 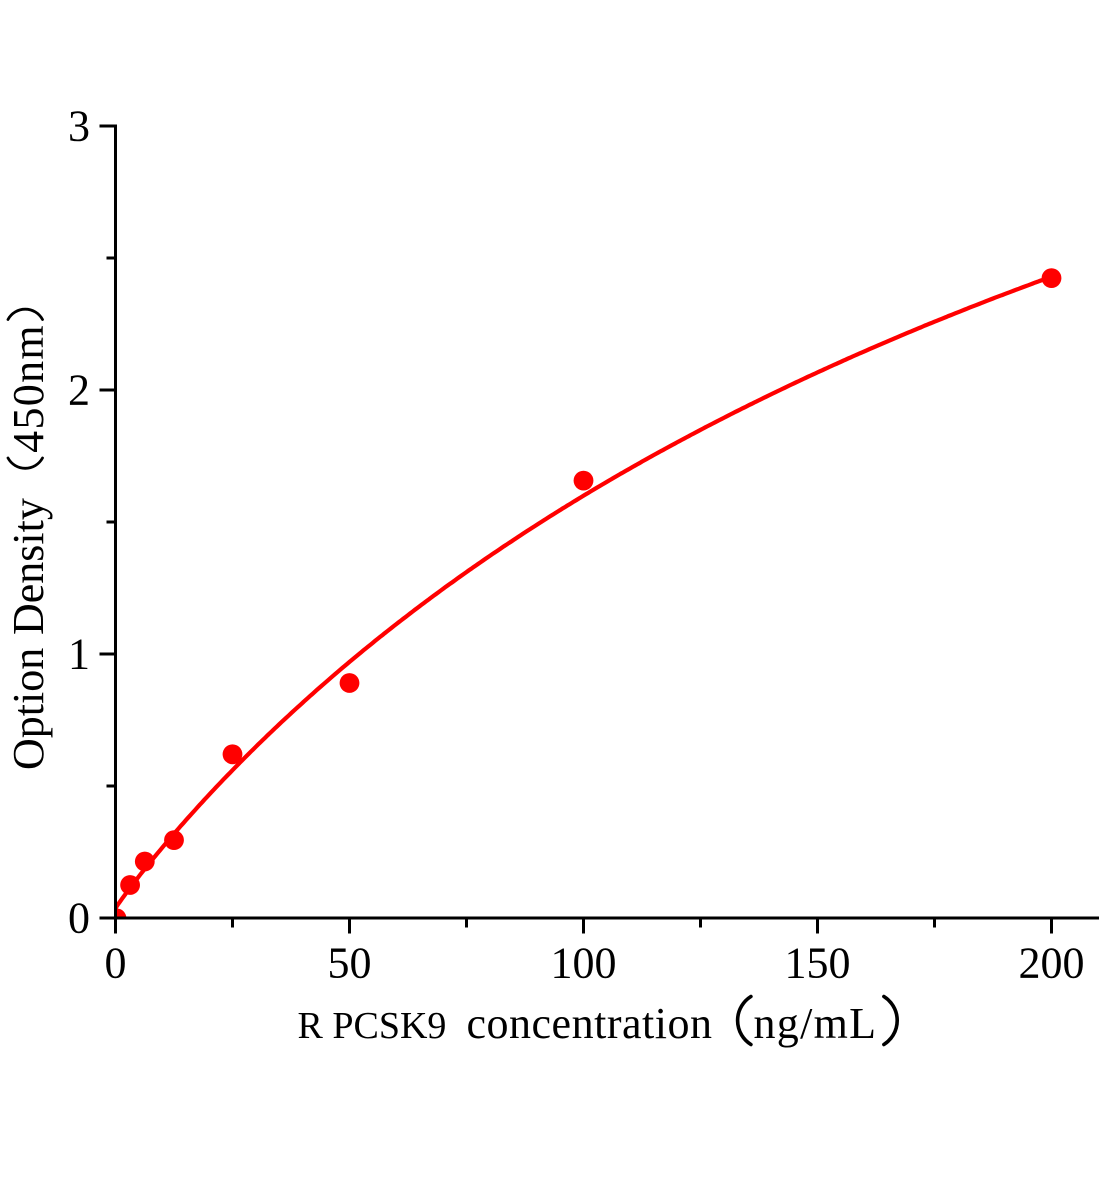 I want to click on svg-text: ng/mL, so click(x=816, y=1023).